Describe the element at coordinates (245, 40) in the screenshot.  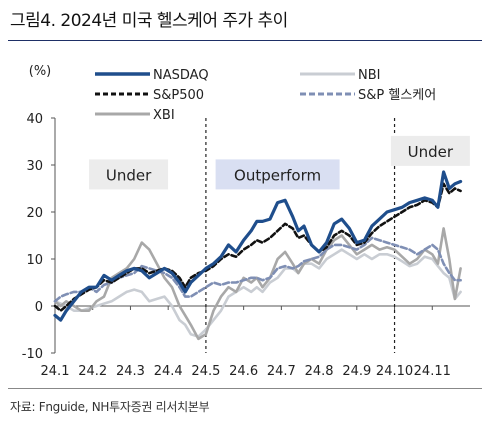
I see `title-rule` at that location.